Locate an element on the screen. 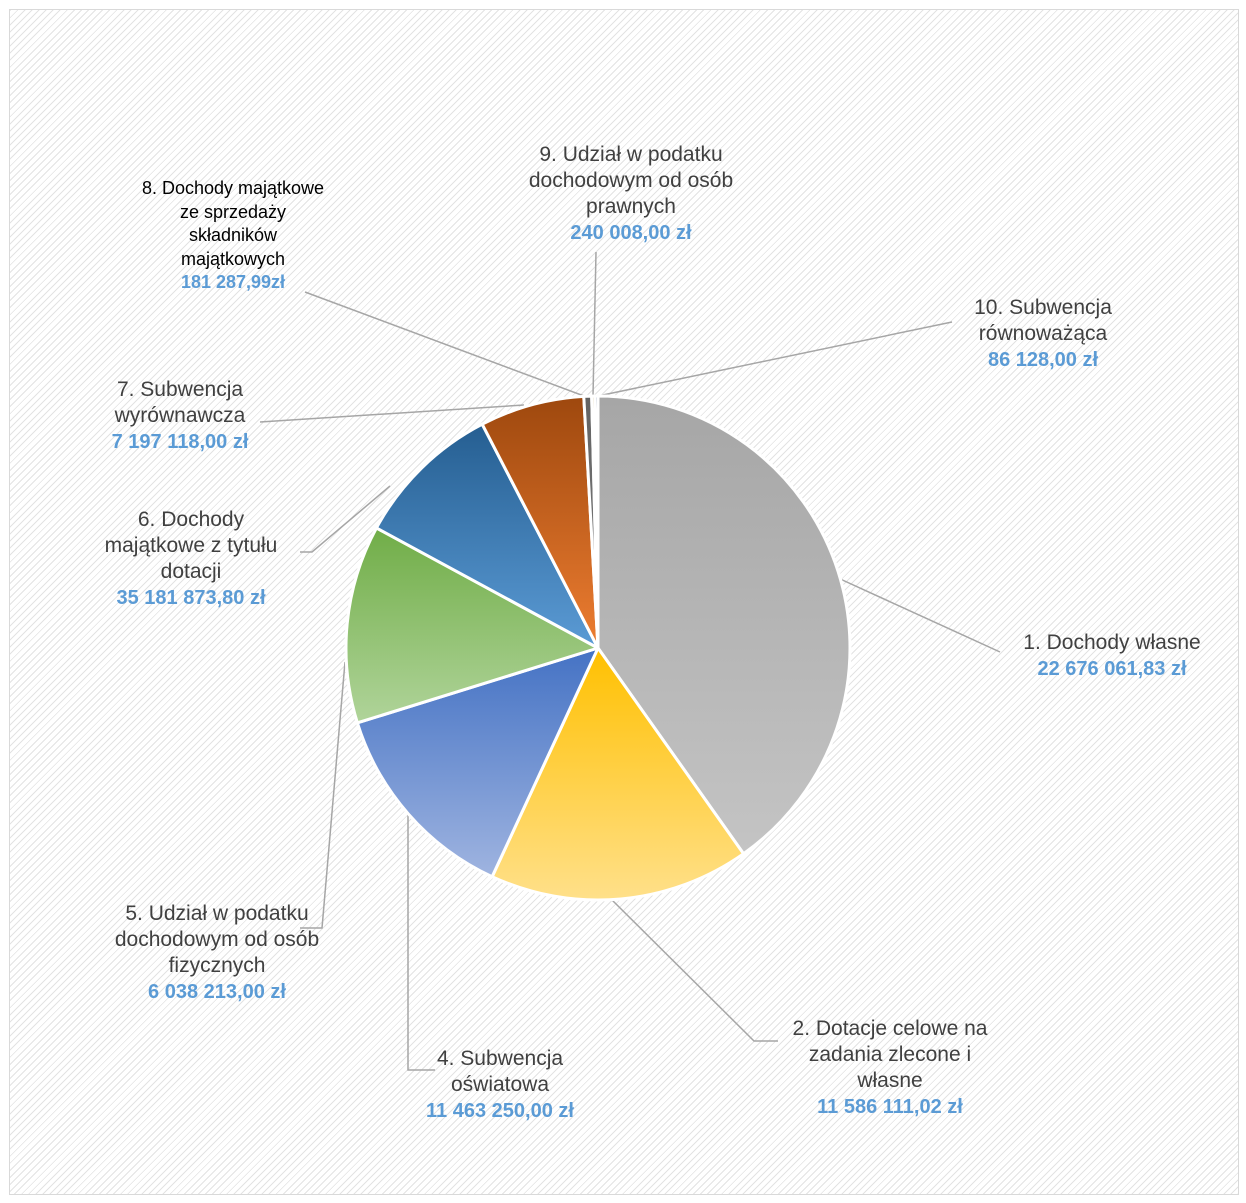 Image resolution: width=1246 pixels, height=1203 pixels. slice-value-text: 86 128,00 zł is located at coordinates (1043, 360).